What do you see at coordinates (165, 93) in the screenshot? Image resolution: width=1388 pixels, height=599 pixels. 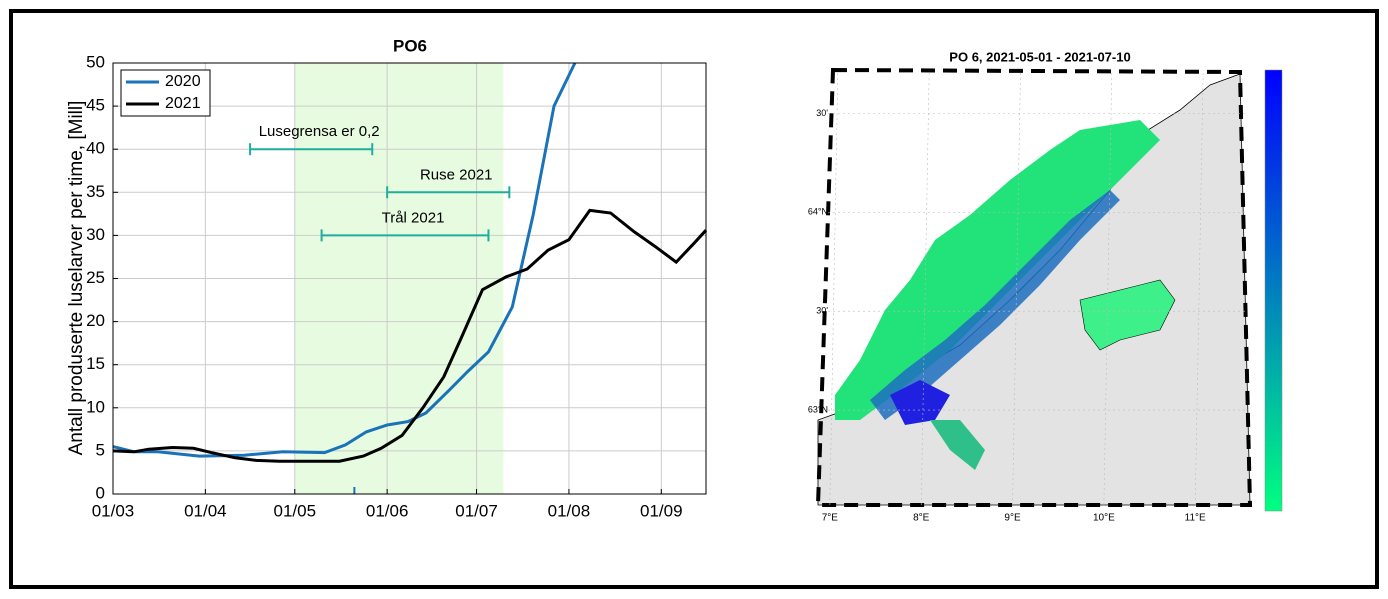 I see `legend-box` at bounding box center [165, 93].